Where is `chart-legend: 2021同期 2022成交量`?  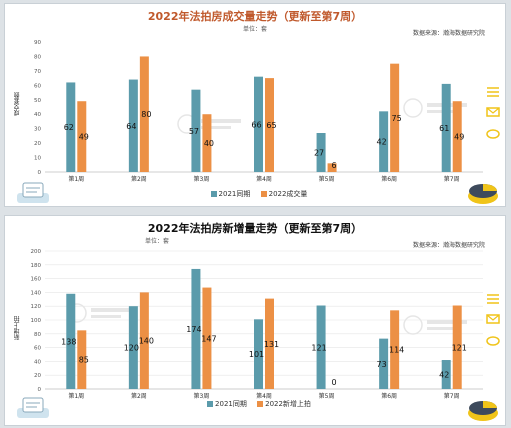
chart-legend: 2021同期 2022成交量 is located at coordinates (255, 194).